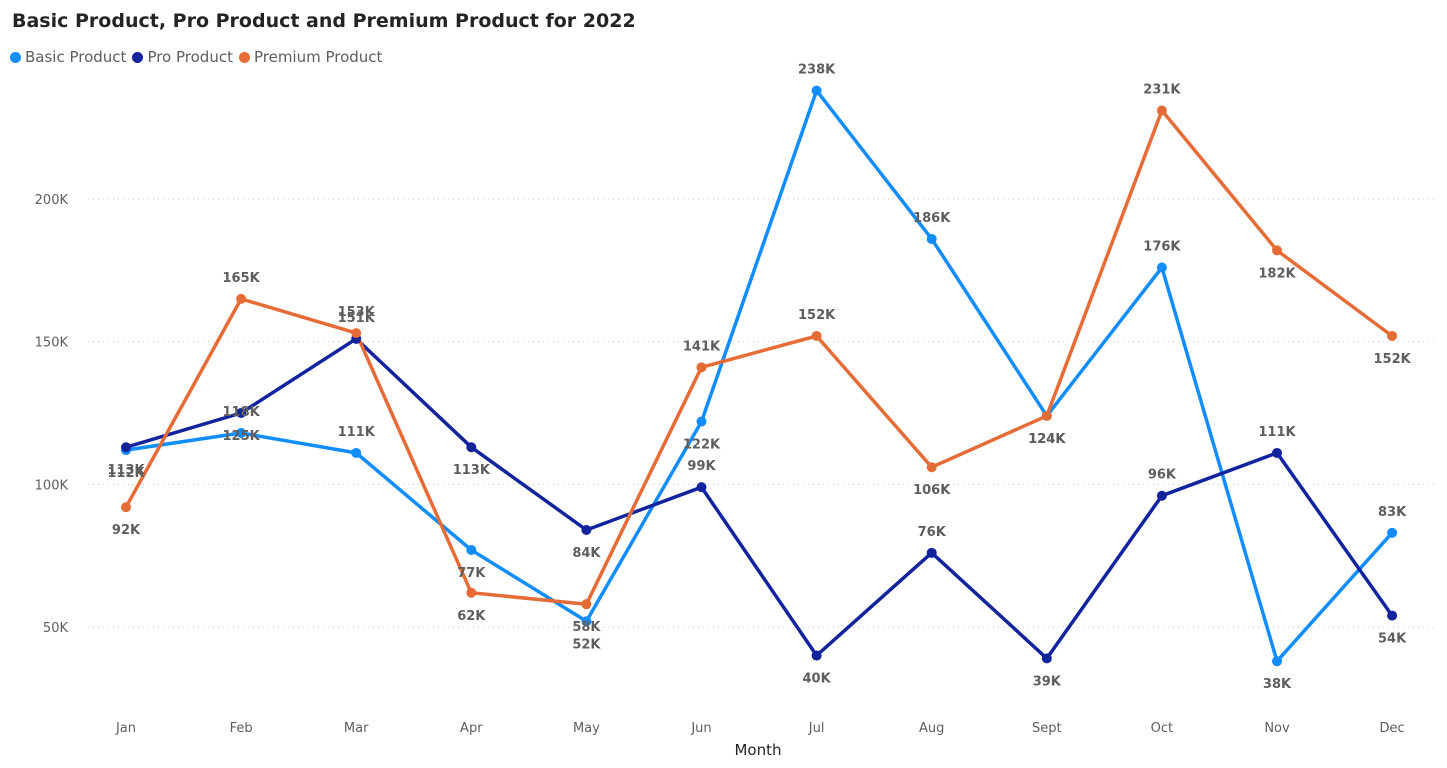 This screenshot has width=1447, height=768. Describe the element at coordinates (931, 728) in the screenshot. I see `x-tick-label: Aug` at that location.